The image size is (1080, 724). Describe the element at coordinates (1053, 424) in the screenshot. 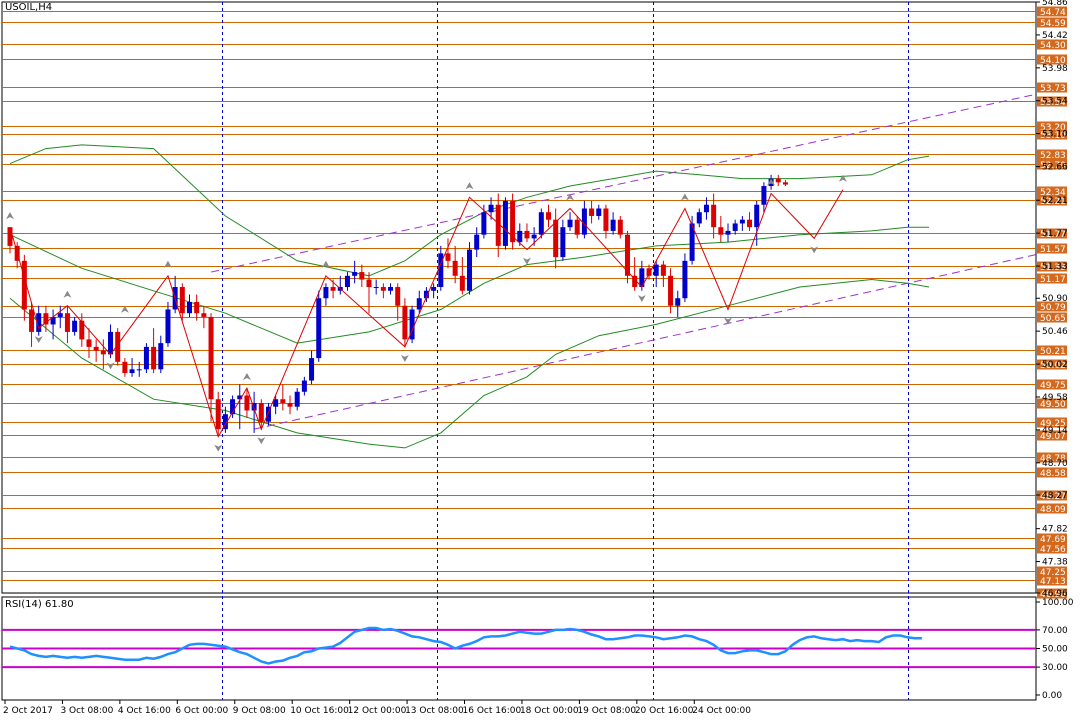

I see `level-label-22: 49.25` at that location.